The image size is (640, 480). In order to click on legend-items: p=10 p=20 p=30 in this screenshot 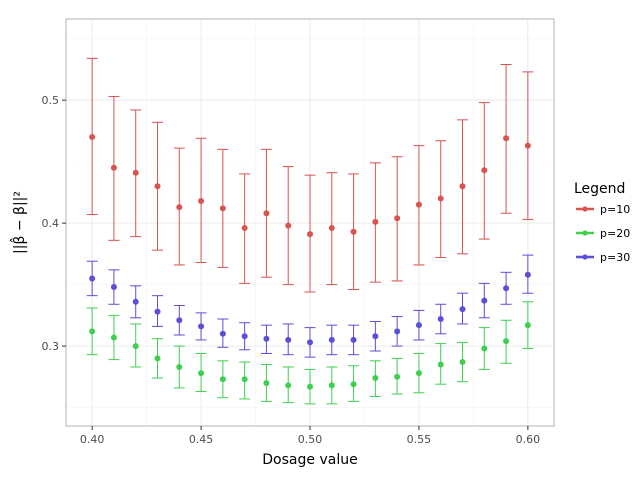, I will do `click(602, 233)`.